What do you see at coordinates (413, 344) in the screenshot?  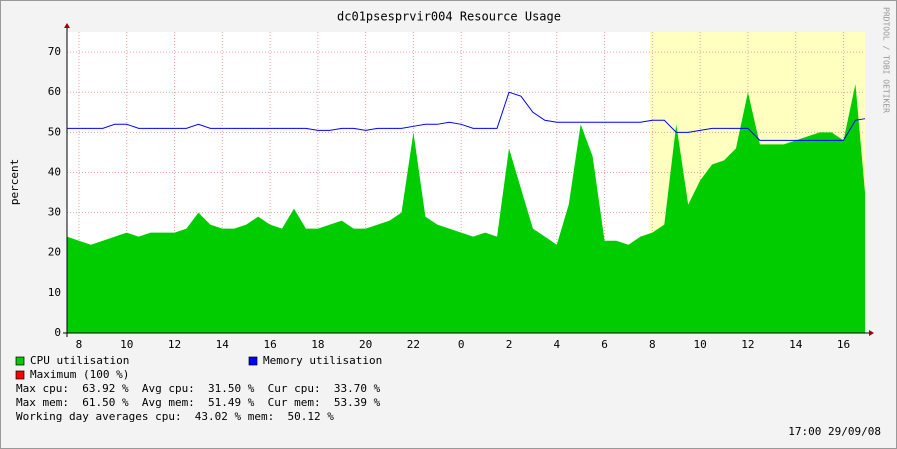 I see `x-tick-label: 22` at bounding box center [413, 344].